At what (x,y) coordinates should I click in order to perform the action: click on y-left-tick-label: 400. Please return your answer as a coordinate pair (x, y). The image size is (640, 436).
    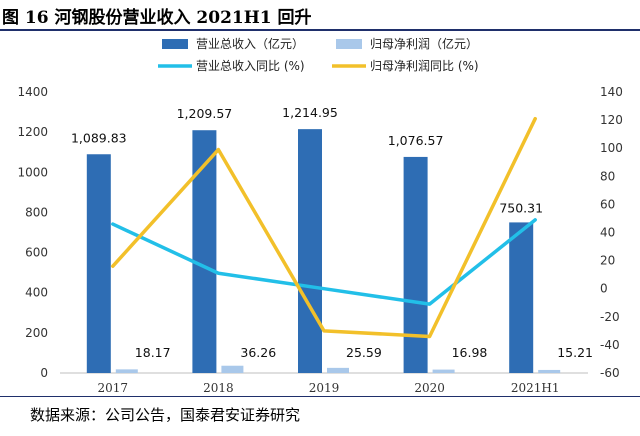
    Looking at the image, I should click on (36, 293).